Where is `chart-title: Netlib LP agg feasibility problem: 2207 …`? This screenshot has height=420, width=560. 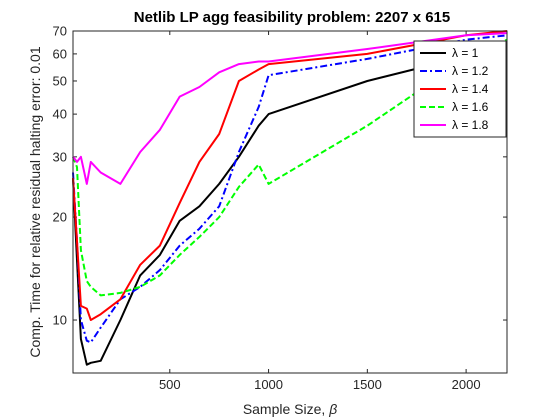
chart-title: Netlib LP agg feasibility problem: 2207 … is located at coordinates (292, 17).